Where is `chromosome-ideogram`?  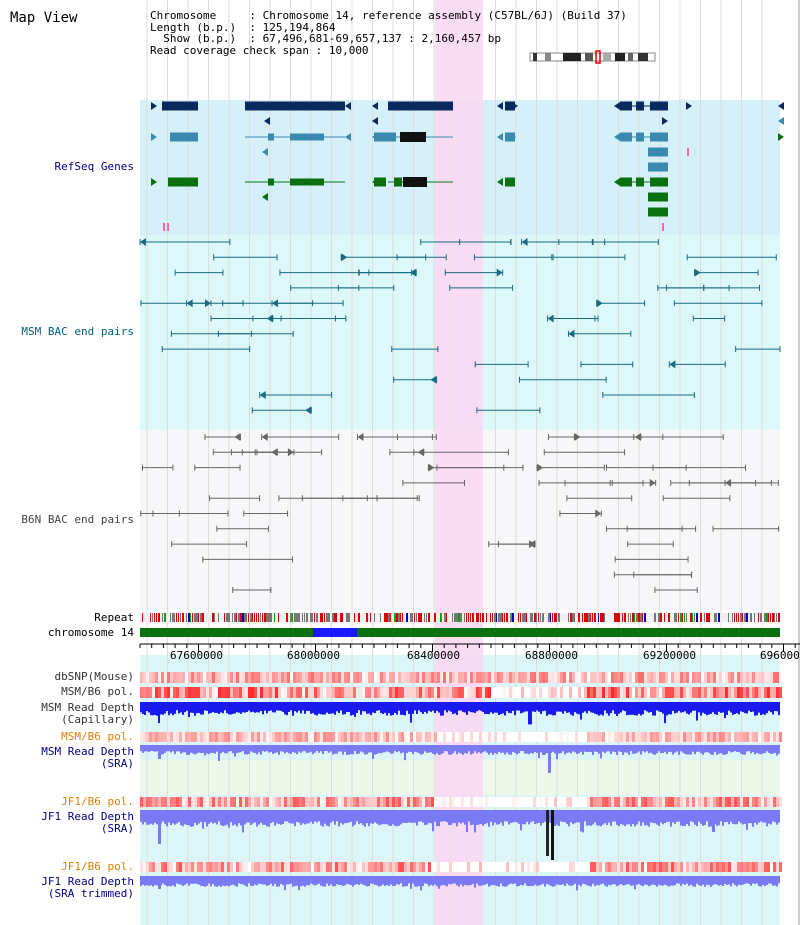 chromosome-ideogram is located at coordinates (592, 57).